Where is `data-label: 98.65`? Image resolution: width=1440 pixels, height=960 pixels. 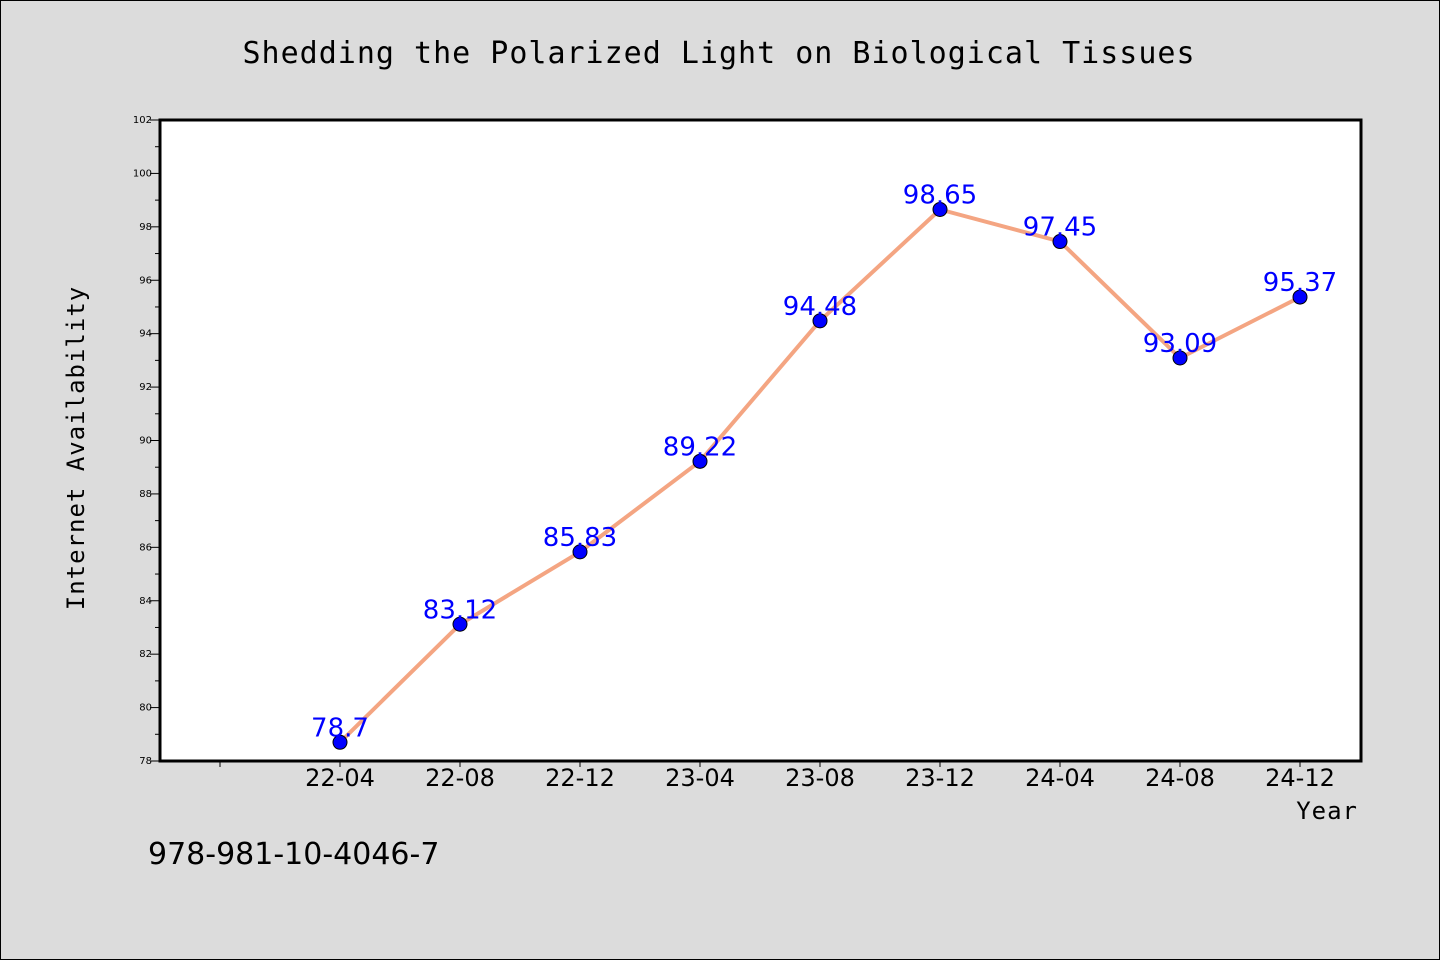 data-label: 98.65 is located at coordinates (940, 195).